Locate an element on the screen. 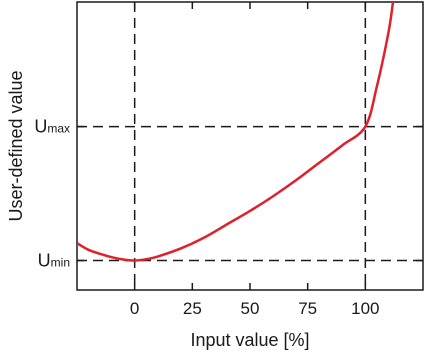  x-tick-label: 50 is located at coordinates (250, 308).